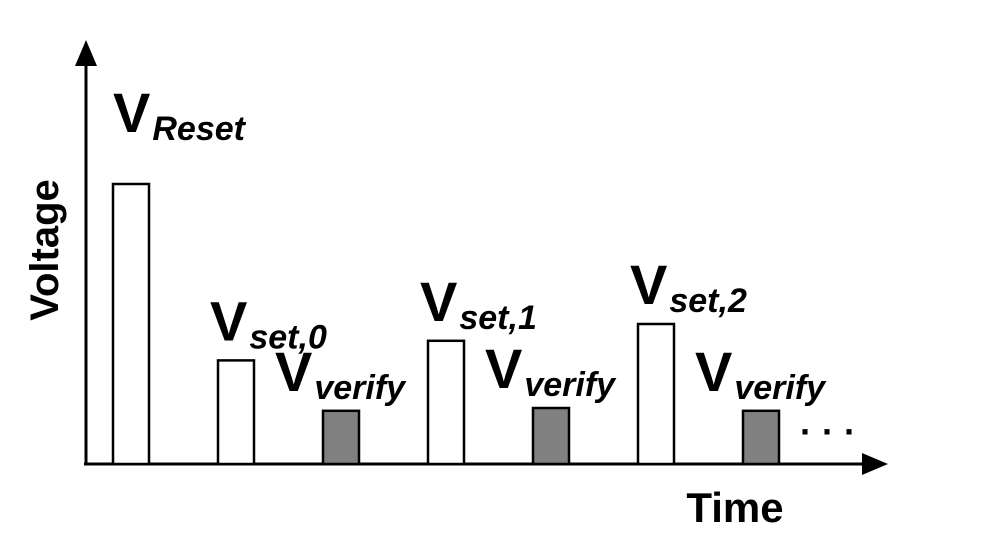  Describe the element at coordinates (656, 394) in the screenshot. I see `pulse-bar-set2` at that location.